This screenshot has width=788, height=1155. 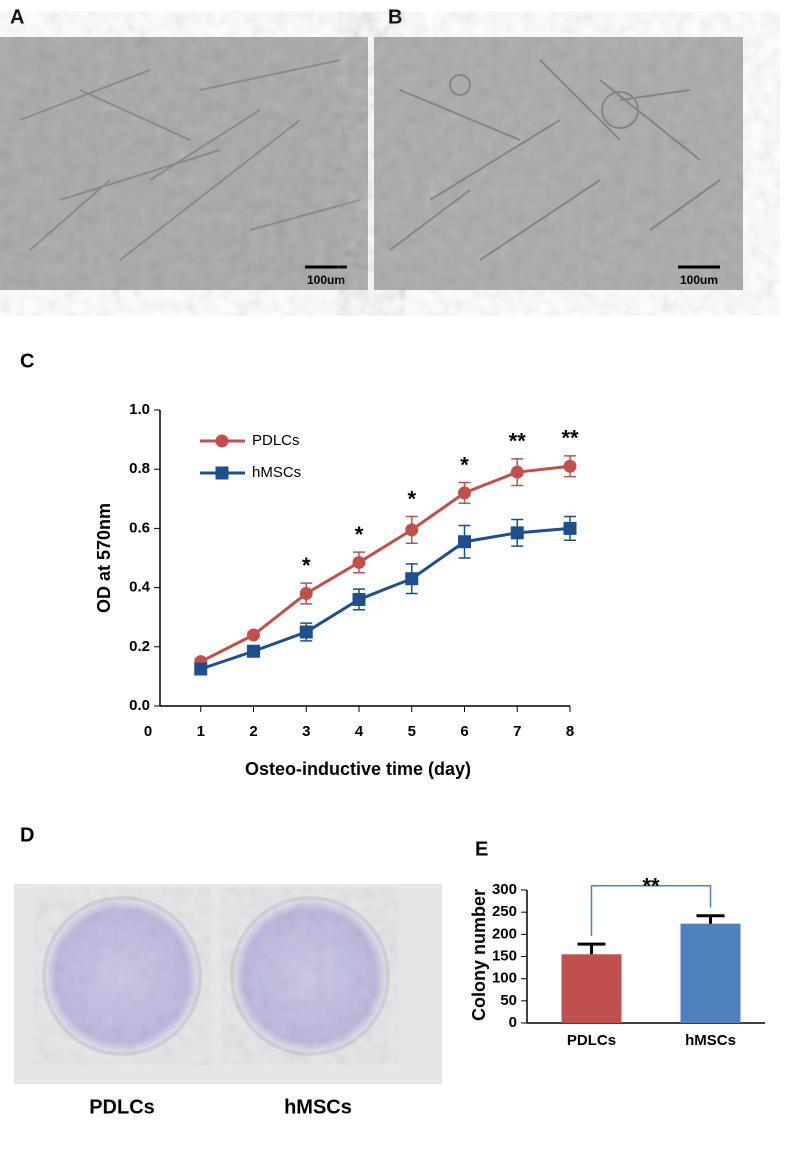 I want to click on y-tick-label: 0.2, so click(x=139, y=646).